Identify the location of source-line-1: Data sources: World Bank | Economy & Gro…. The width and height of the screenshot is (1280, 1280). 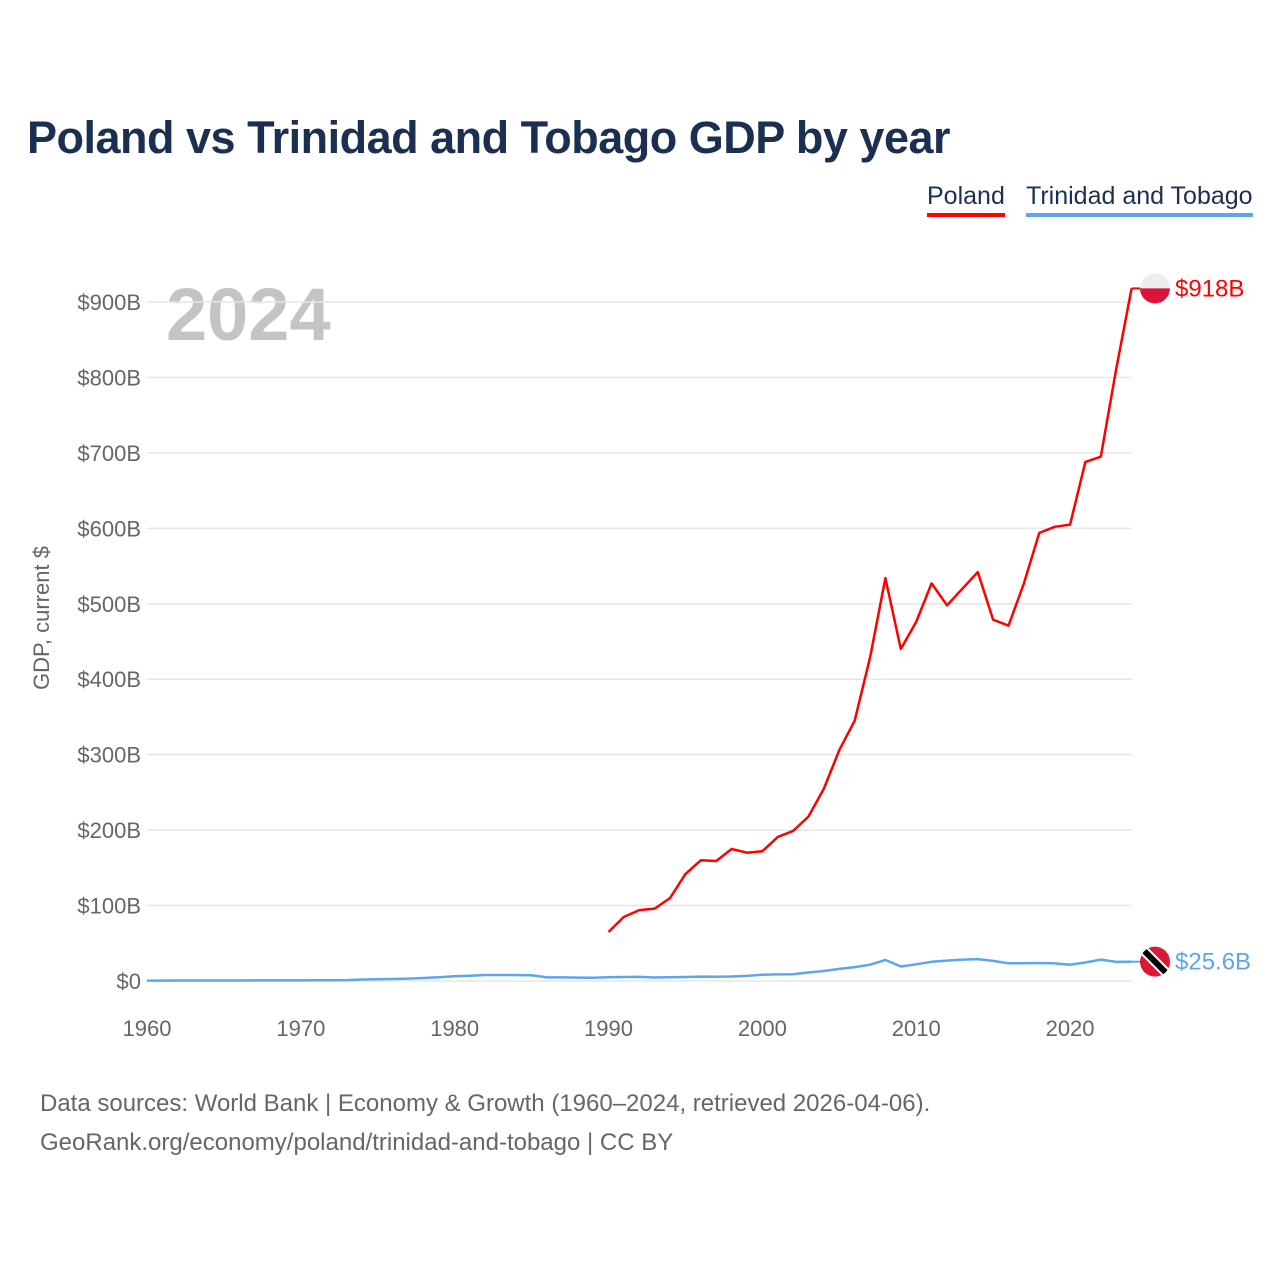
(485, 1103).